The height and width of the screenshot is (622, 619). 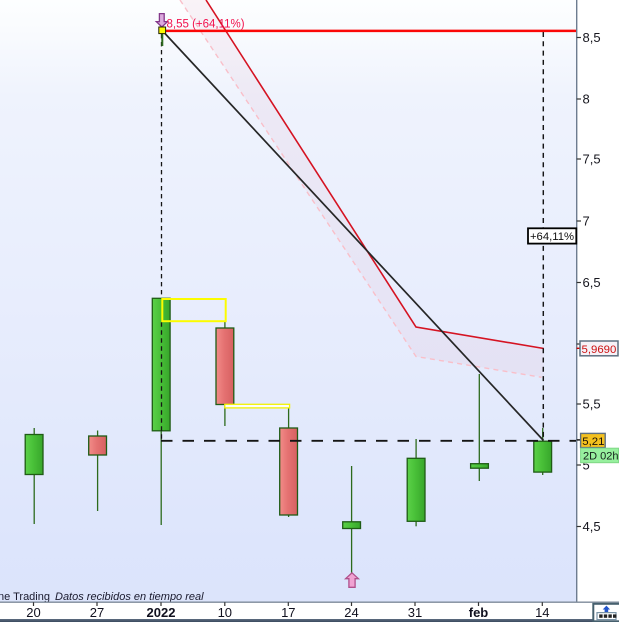 What do you see at coordinates (415, 612) in the screenshot?
I see `svg-text: 31` at bounding box center [415, 612].